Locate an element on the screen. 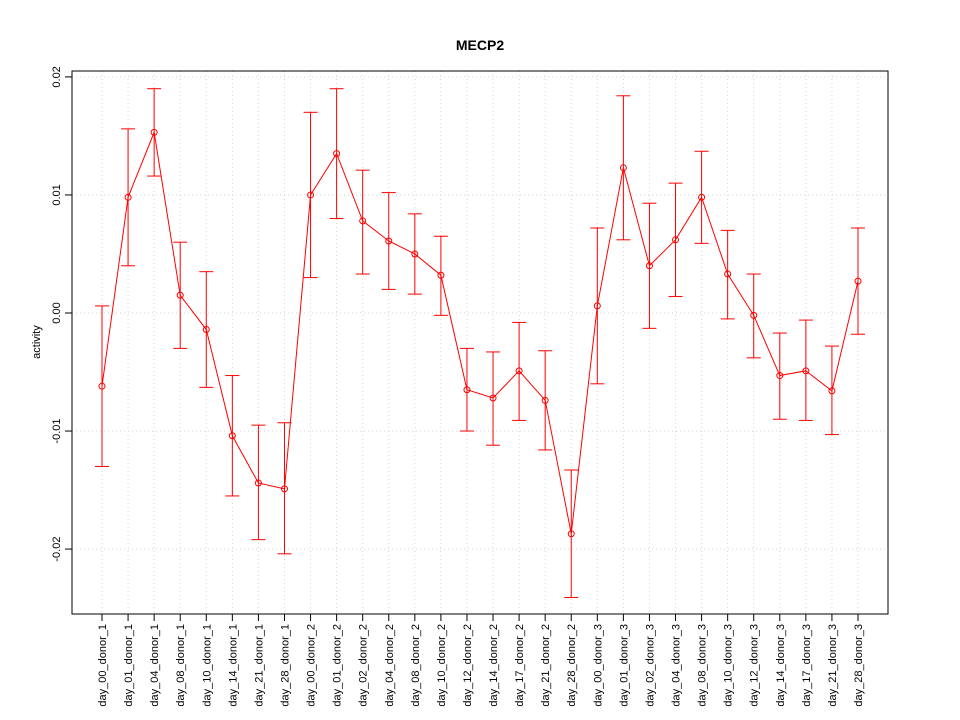  x-tick-label: day_08_donor_1 is located at coordinates (181, 665).